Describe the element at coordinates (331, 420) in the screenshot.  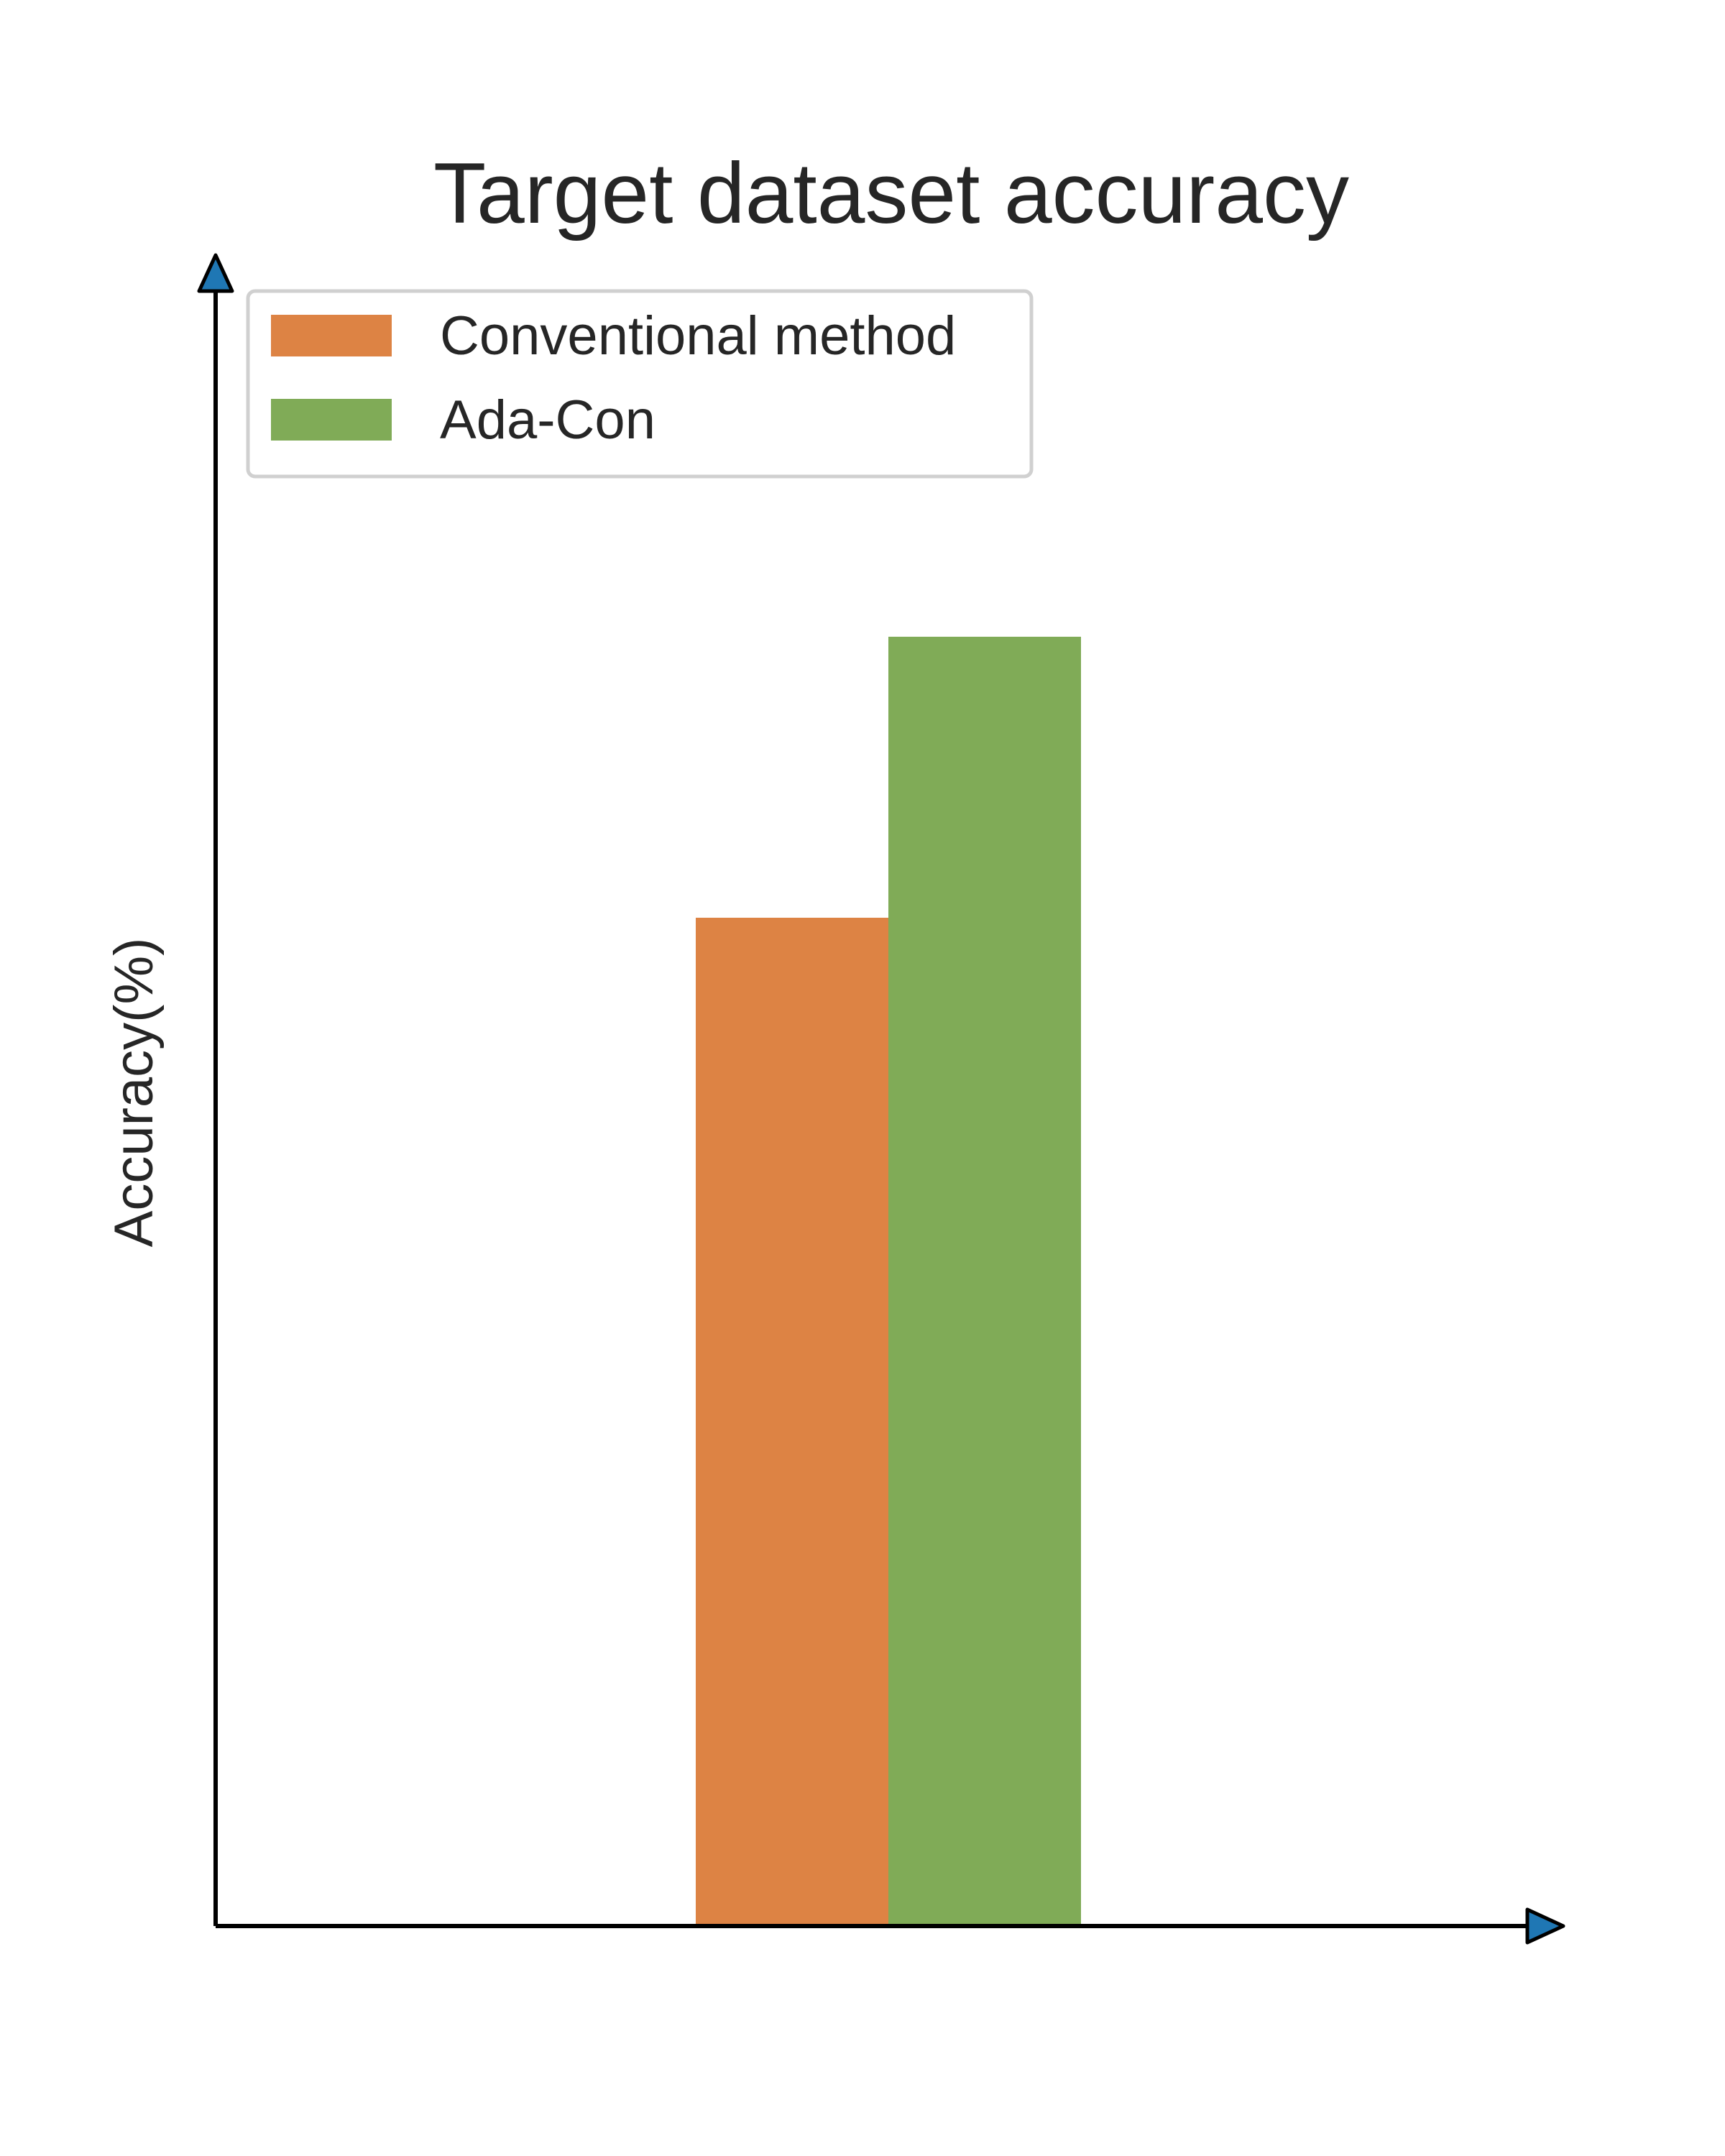
I see `legend-swatch-ada-con` at that location.